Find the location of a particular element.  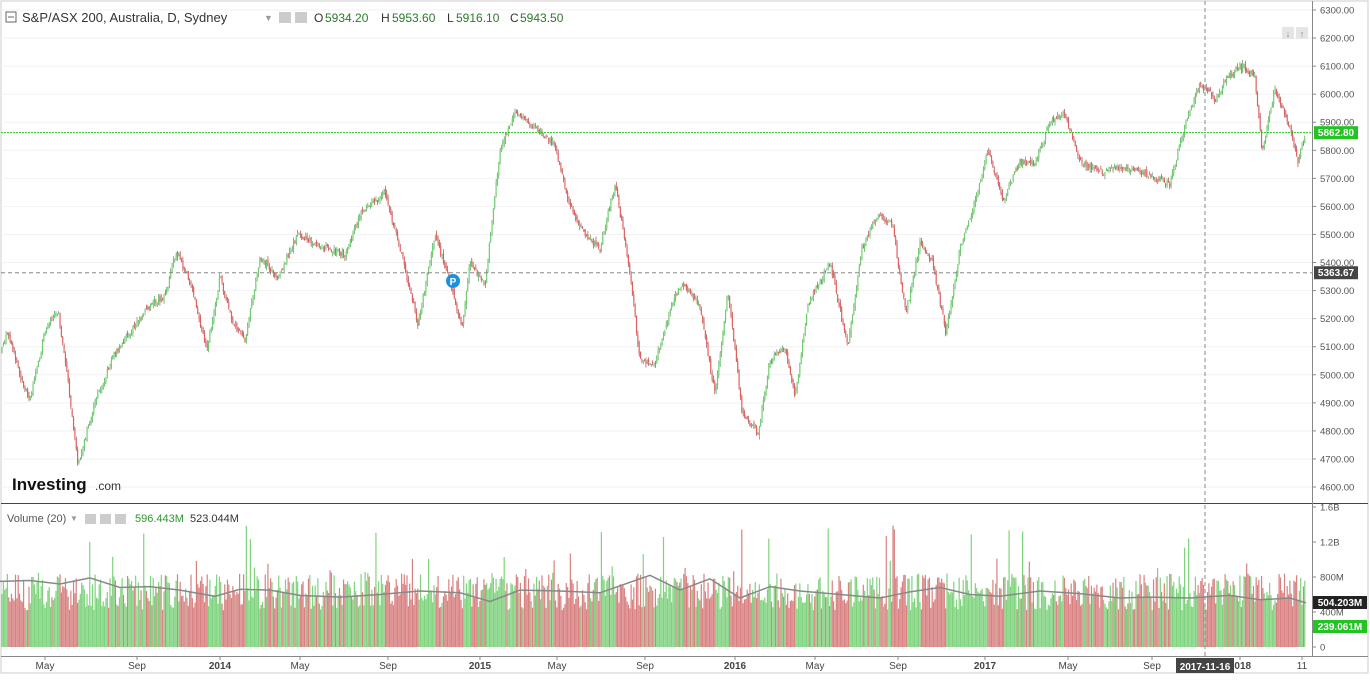

event-marker: P is located at coordinates (453, 281).